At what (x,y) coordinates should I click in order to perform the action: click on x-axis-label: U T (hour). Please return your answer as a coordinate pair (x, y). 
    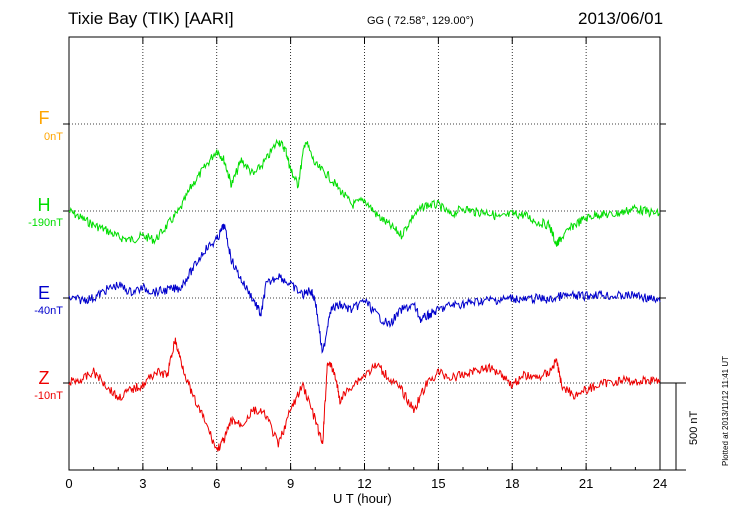
    Looking at the image, I should click on (362, 498).